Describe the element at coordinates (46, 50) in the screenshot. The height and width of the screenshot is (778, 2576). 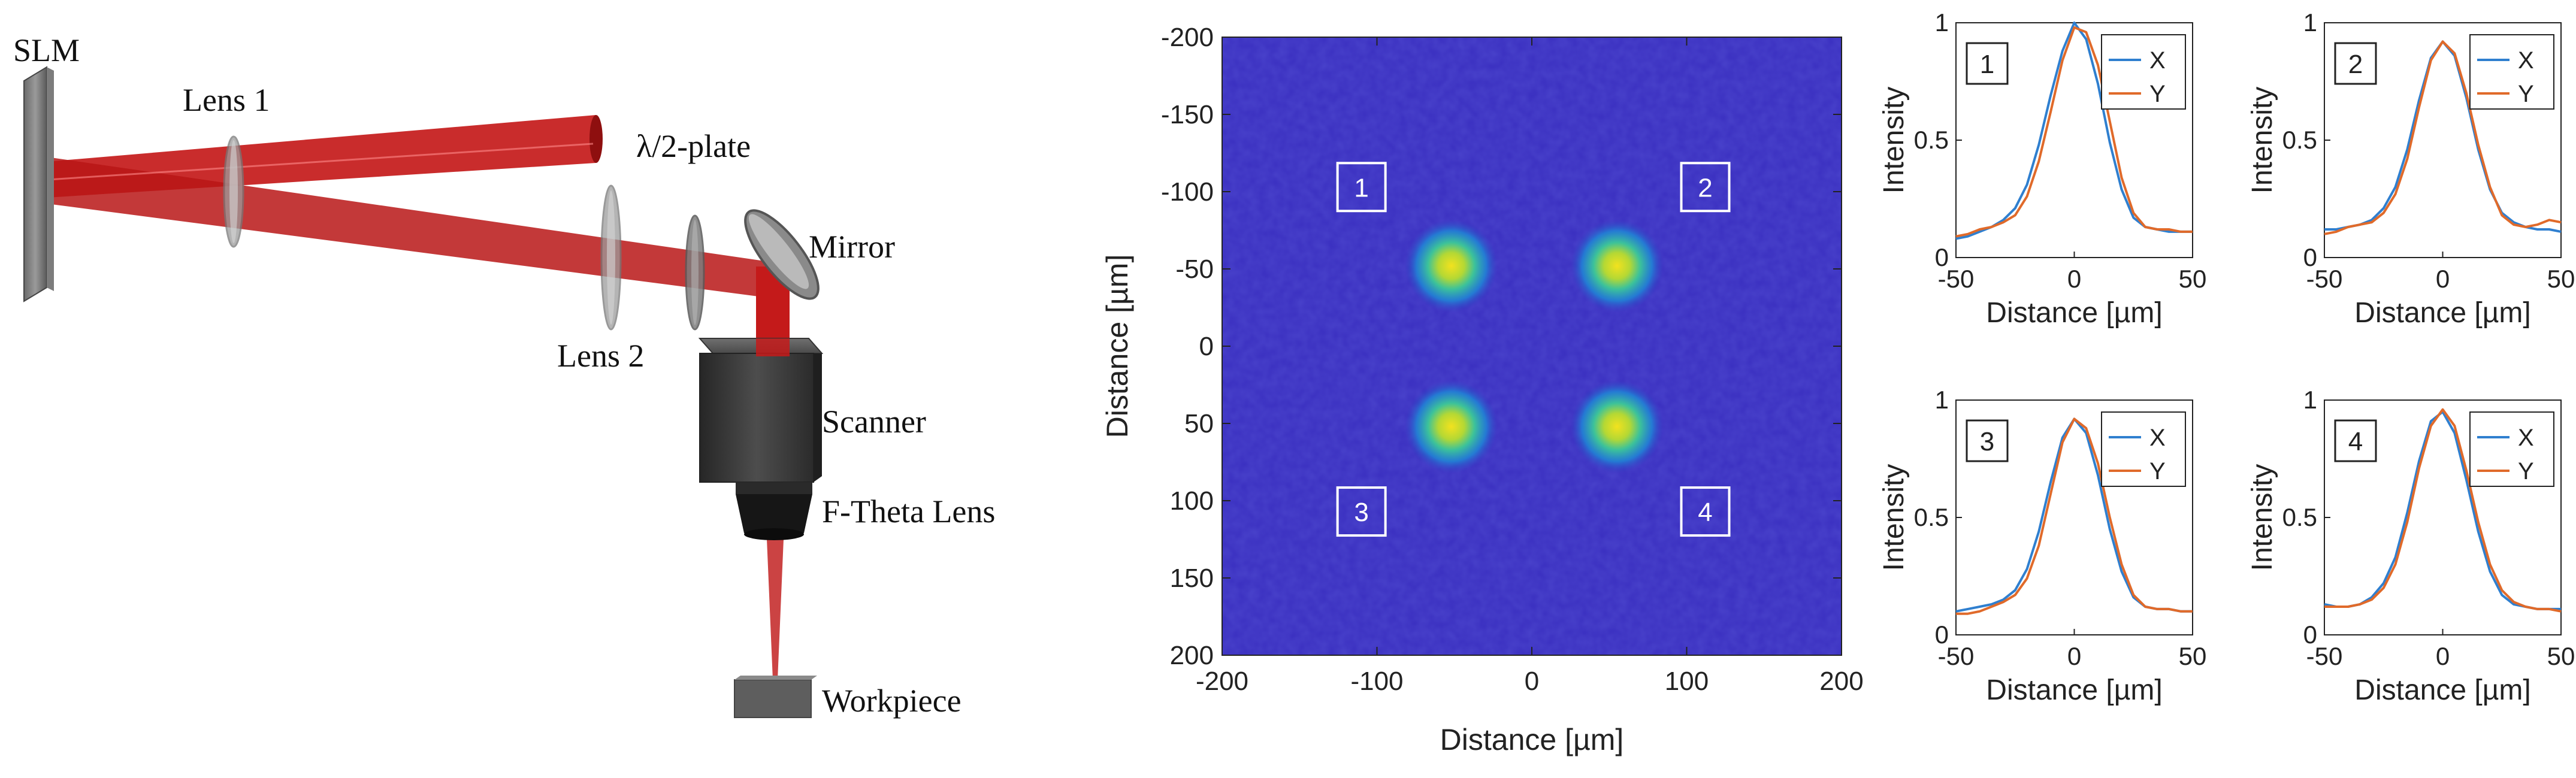
I see `label-slm: SLM` at that location.